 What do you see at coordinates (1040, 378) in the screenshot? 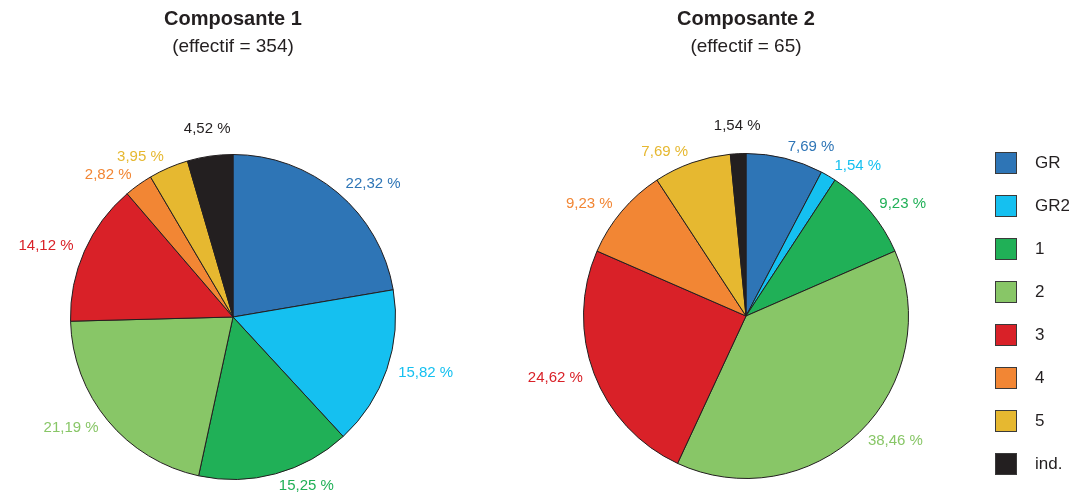
I see `legend-label: 4` at bounding box center [1040, 378].